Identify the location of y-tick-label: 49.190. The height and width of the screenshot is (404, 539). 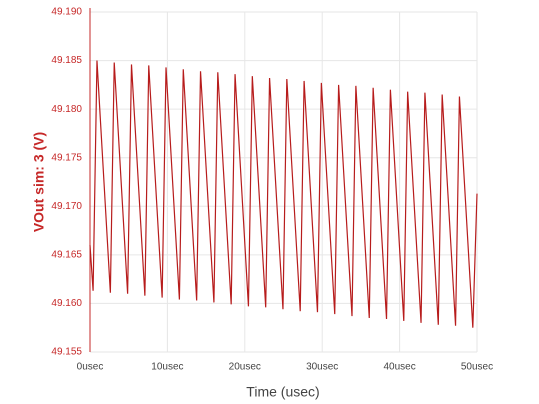
(66, 12).